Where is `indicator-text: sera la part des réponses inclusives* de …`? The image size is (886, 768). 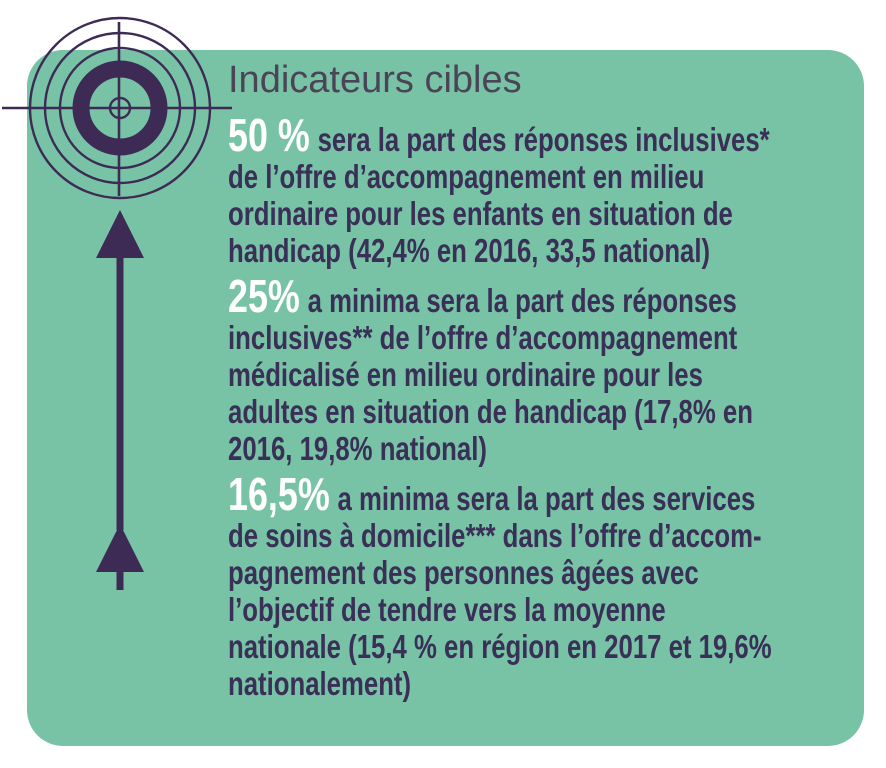 indicator-text: sera la part des réponses inclusives* de … is located at coordinates (499, 194).